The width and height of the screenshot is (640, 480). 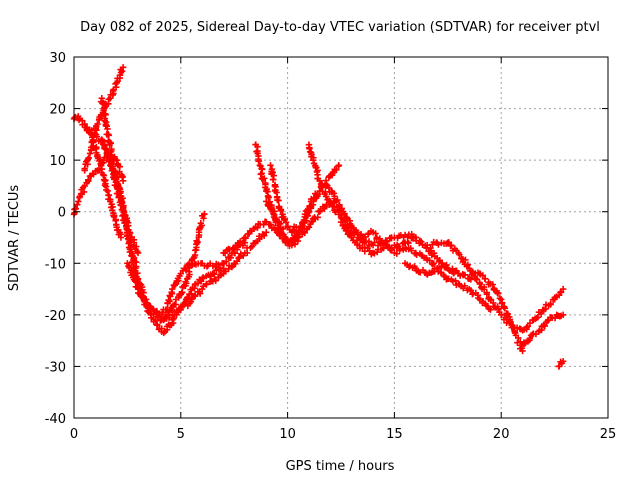 I want to click on x-tick-label: 15, so click(x=394, y=434).